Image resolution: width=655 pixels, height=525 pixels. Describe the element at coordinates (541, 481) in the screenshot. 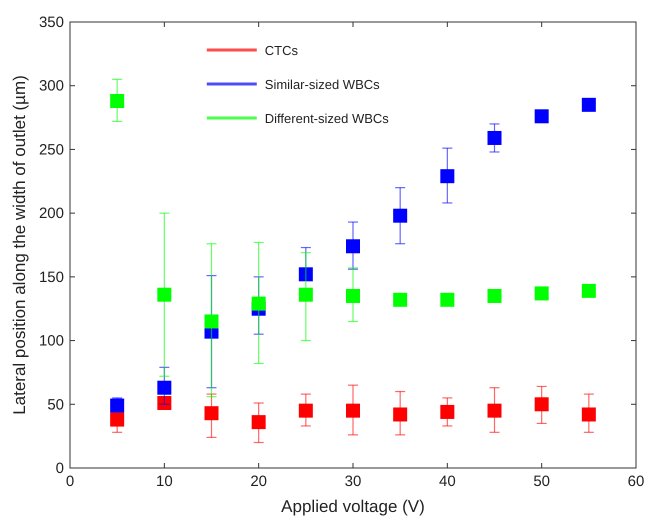

I see `x-tick-label: 50` at that location.